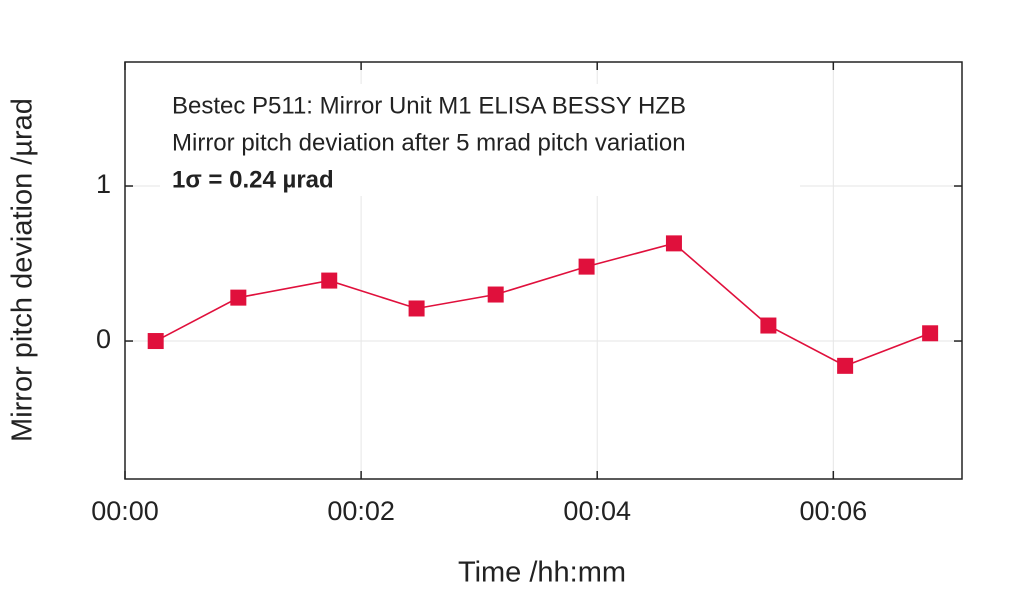 Image resolution: width=1024 pixels, height=594 pixels. What do you see at coordinates (125, 511) in the screenshot?
I see `x-tick-label: 00:00` at bounding box center [125, 511].